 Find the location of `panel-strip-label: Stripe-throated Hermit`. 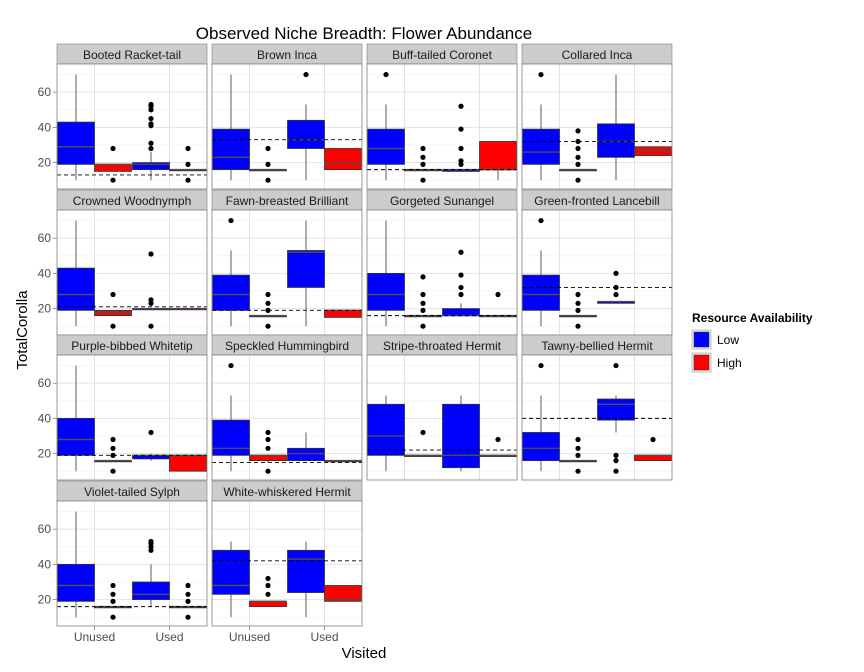

panel-strip-label: Stripe-throated Hermit is located at coordinates (442, 346).